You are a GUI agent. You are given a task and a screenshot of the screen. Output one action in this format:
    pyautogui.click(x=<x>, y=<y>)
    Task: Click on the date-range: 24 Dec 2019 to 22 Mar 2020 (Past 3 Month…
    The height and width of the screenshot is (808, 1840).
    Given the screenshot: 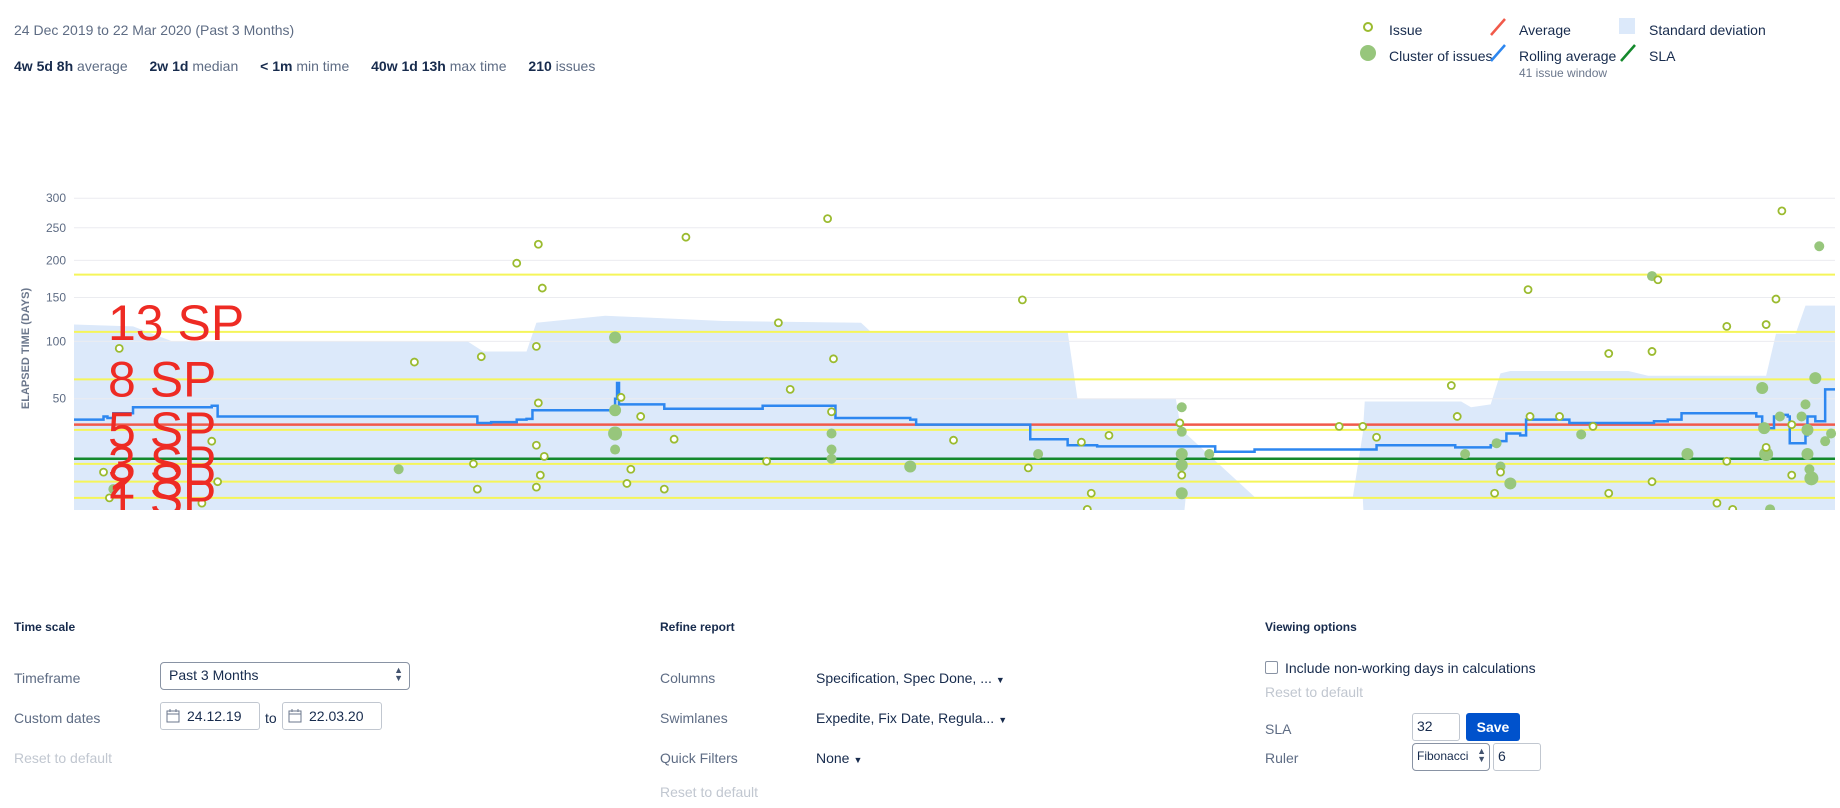 What is the action you would take?
    pyautogui.click(x=154, y=30)
    